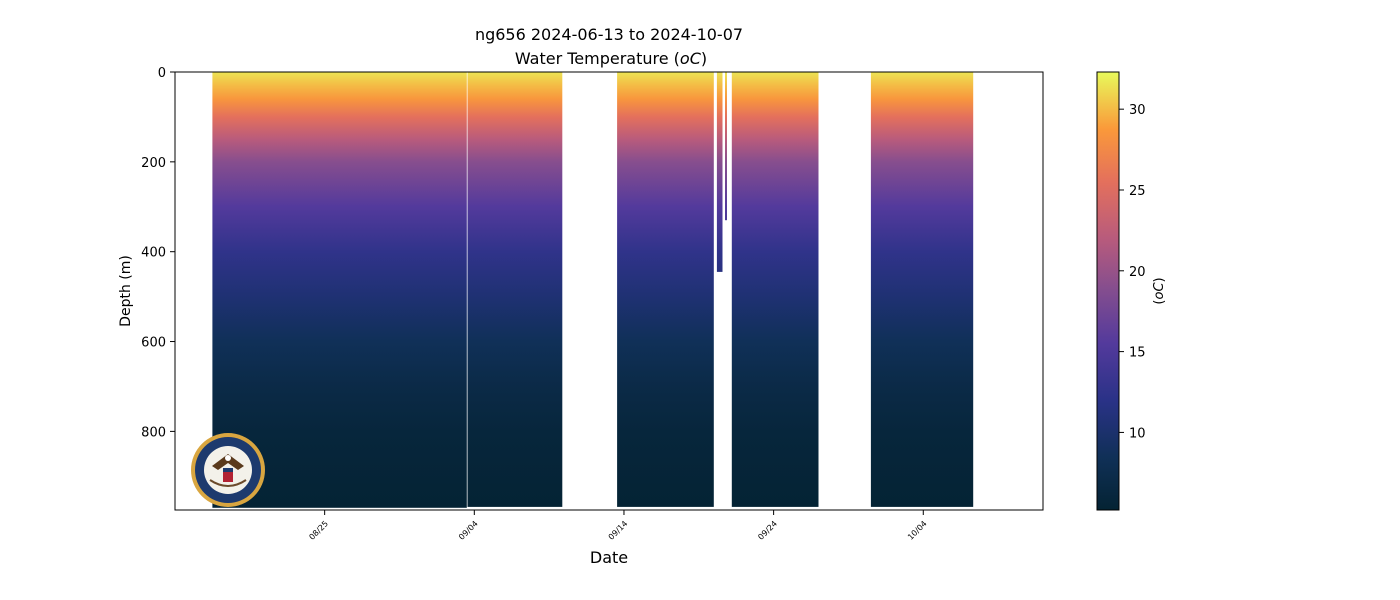 The image size is (1400, 600). Describe the element at coordinates (609, 557) in the screenshot. I see `x-axis-label: Date` at that location.